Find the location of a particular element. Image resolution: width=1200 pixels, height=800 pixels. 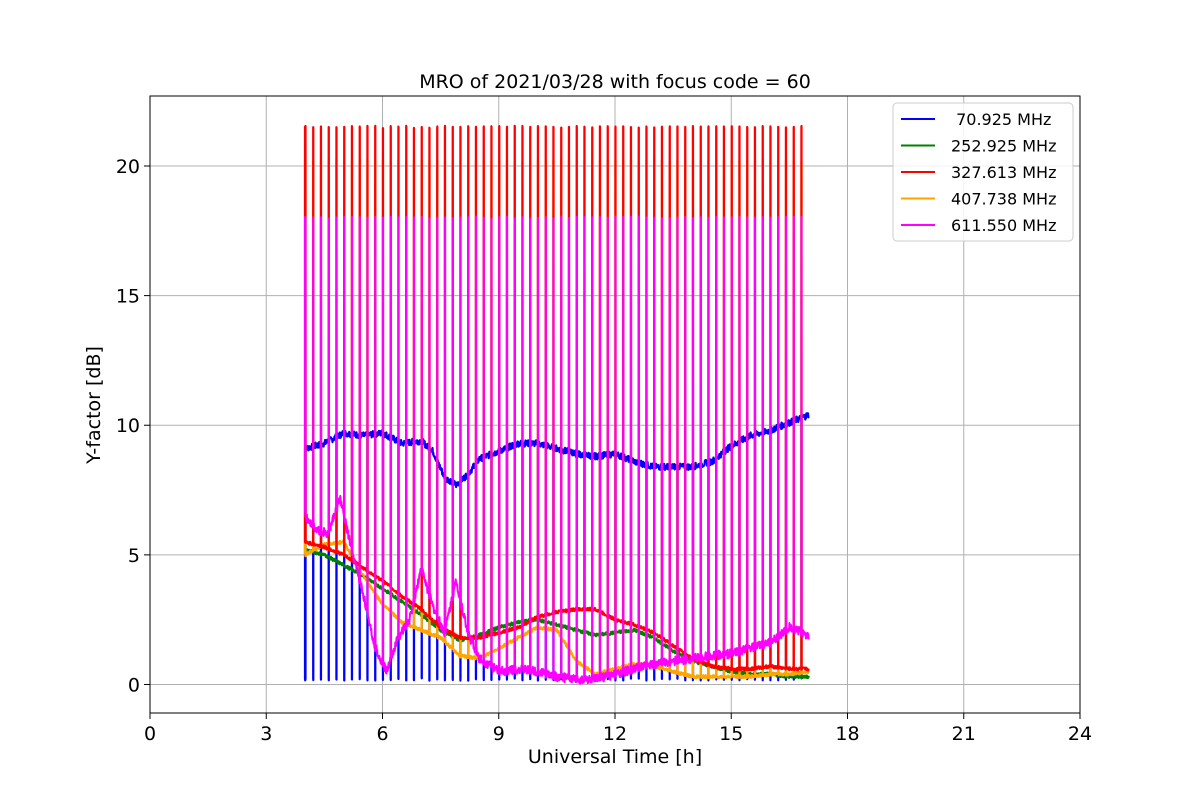

x-tick-label: 9 is located at coordinates (499, 734).